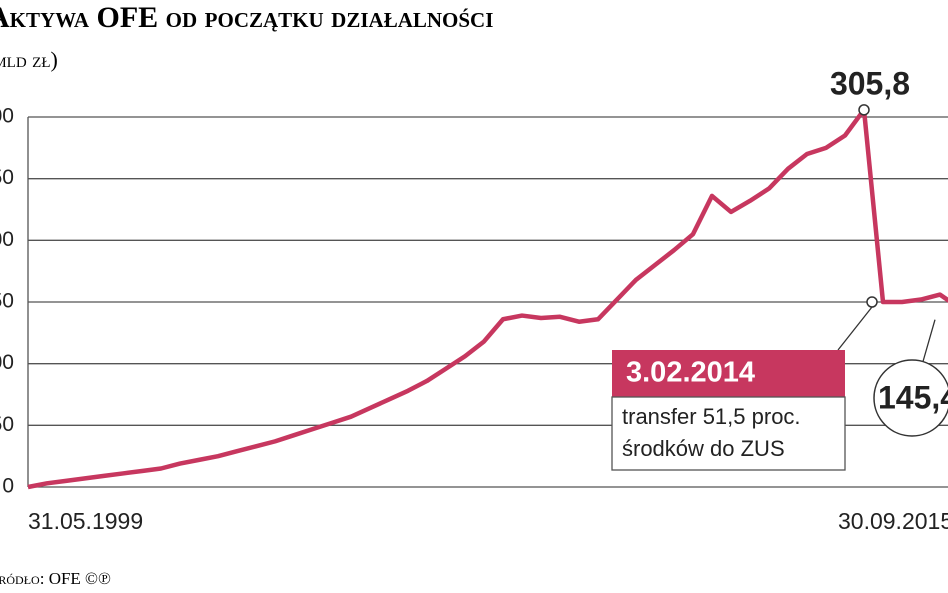 This screenshot has height=593, width=948. Describe the element at coordinates (913, 397) in the screenshot. I see `end-label: 145,4` at that location.